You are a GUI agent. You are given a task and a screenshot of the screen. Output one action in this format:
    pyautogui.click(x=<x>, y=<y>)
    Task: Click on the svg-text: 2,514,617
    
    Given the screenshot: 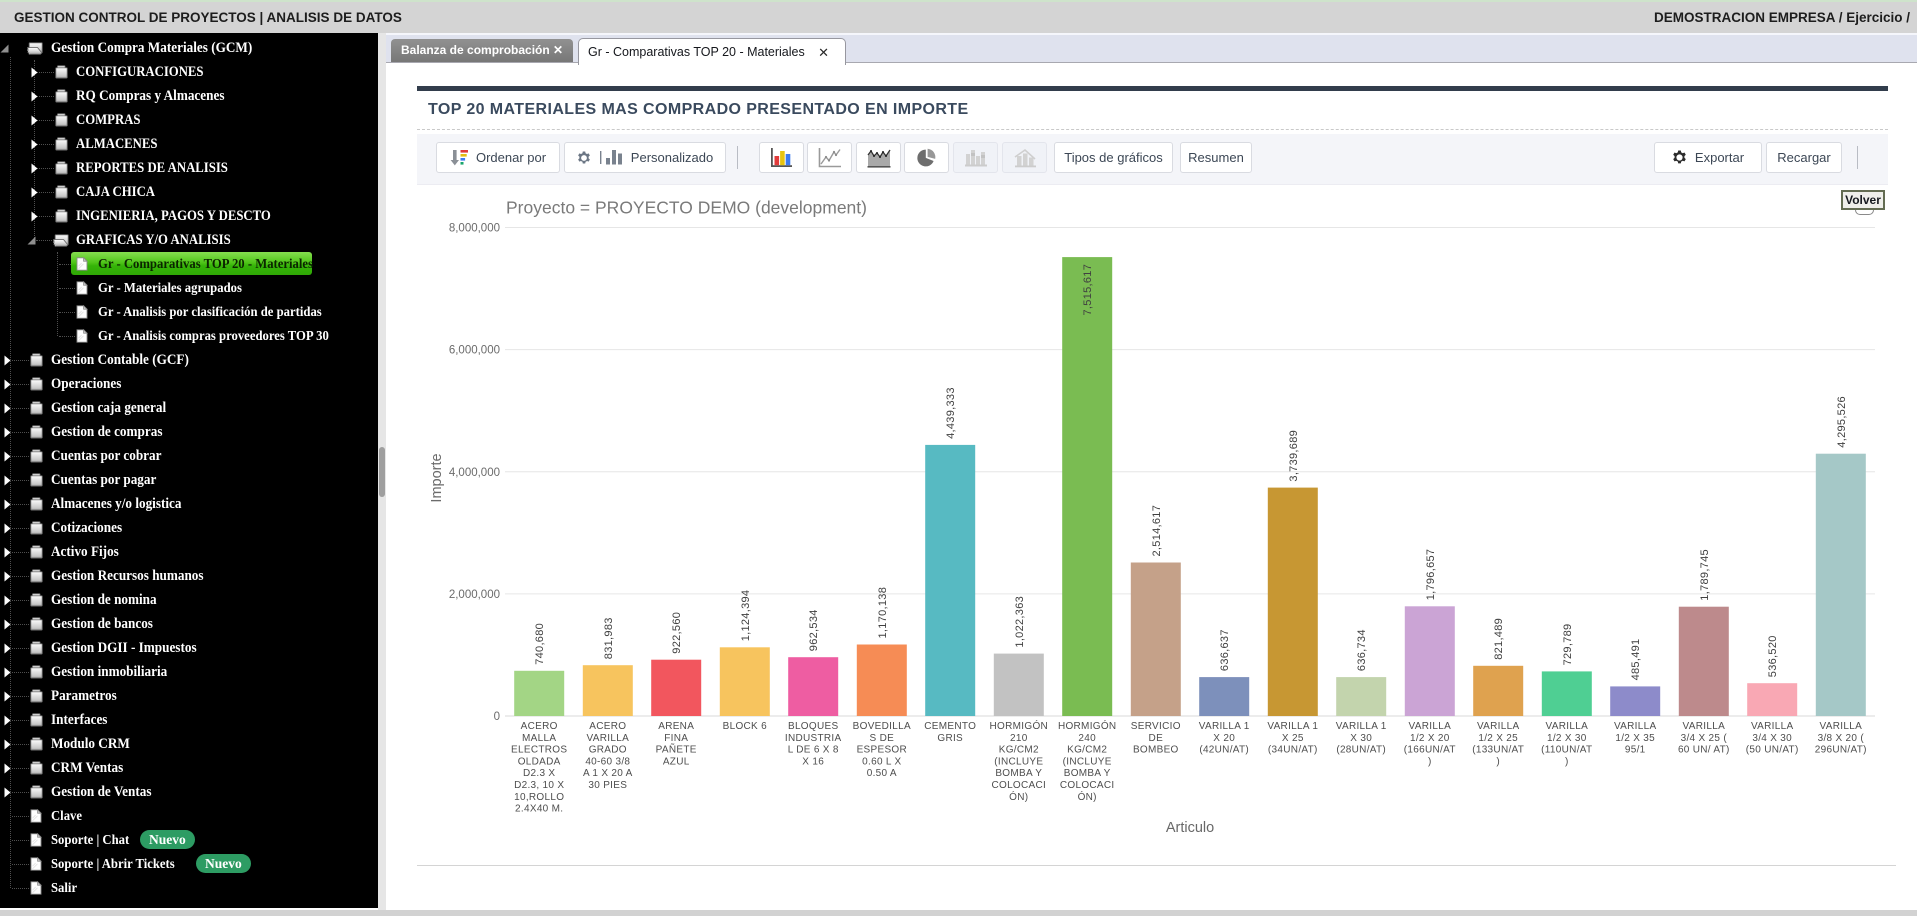 What is the action you would take?
    pyautogui.click(x=1157, y=531)
    